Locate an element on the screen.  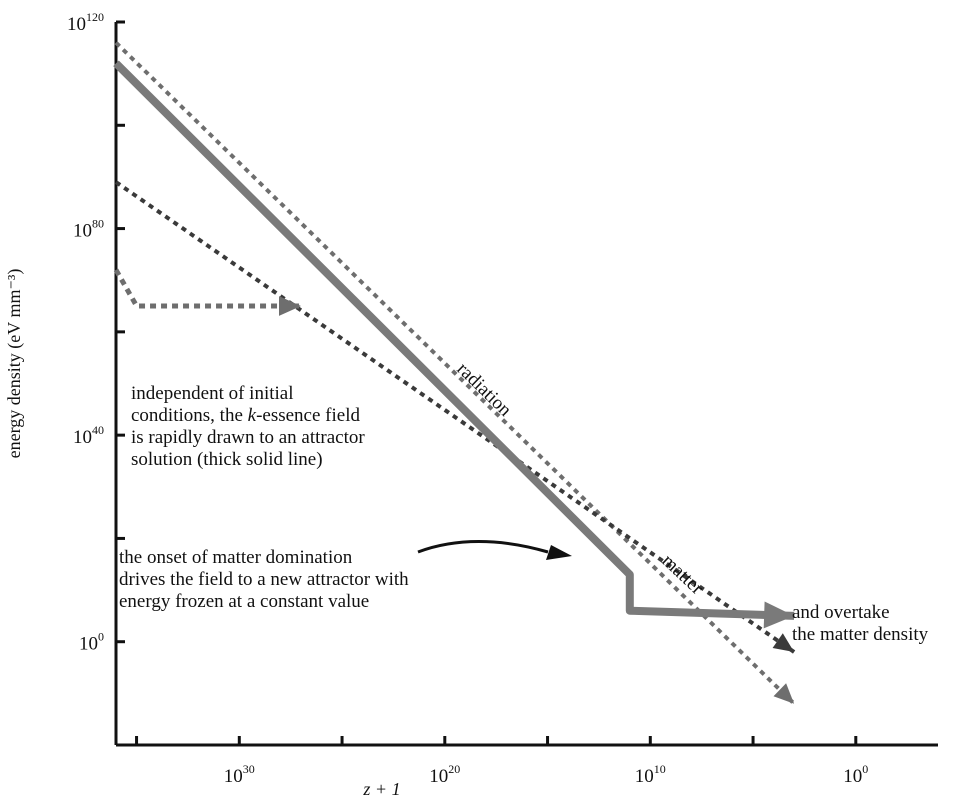
annotation-line: and overtake is located at coordinates (860, 613).